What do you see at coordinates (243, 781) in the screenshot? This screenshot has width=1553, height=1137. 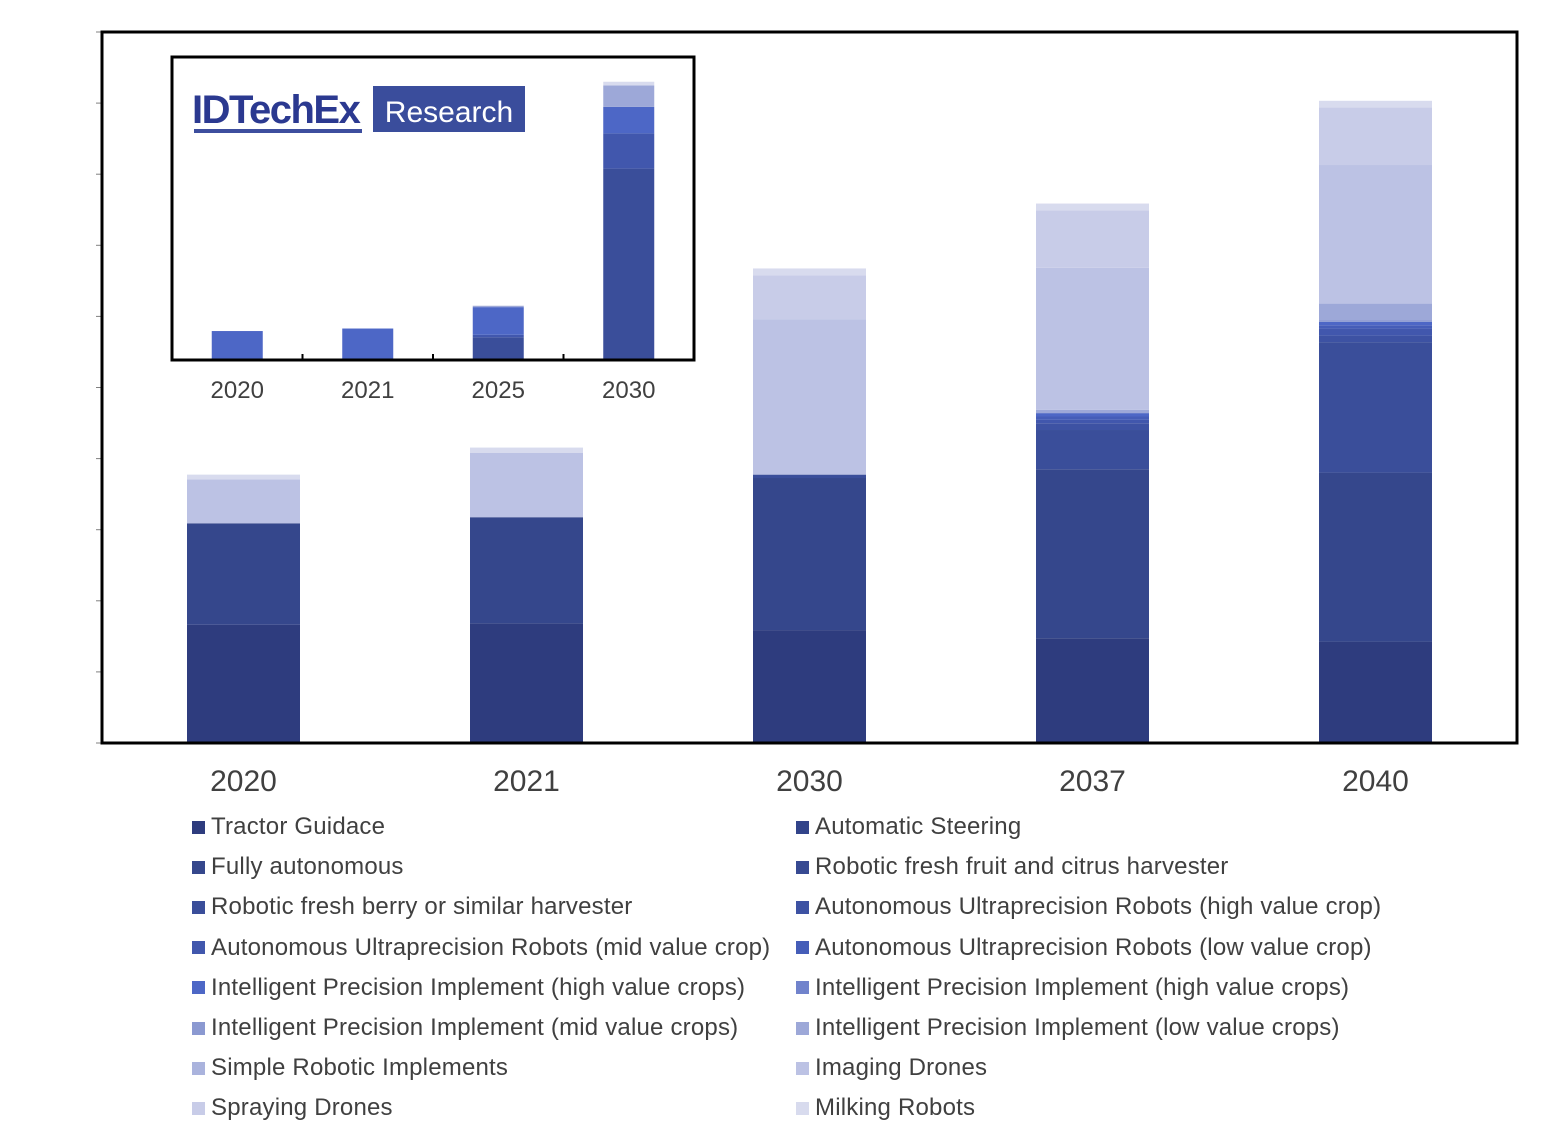 I see `x-tick-label: 2020` at bounding box center [243, 781].